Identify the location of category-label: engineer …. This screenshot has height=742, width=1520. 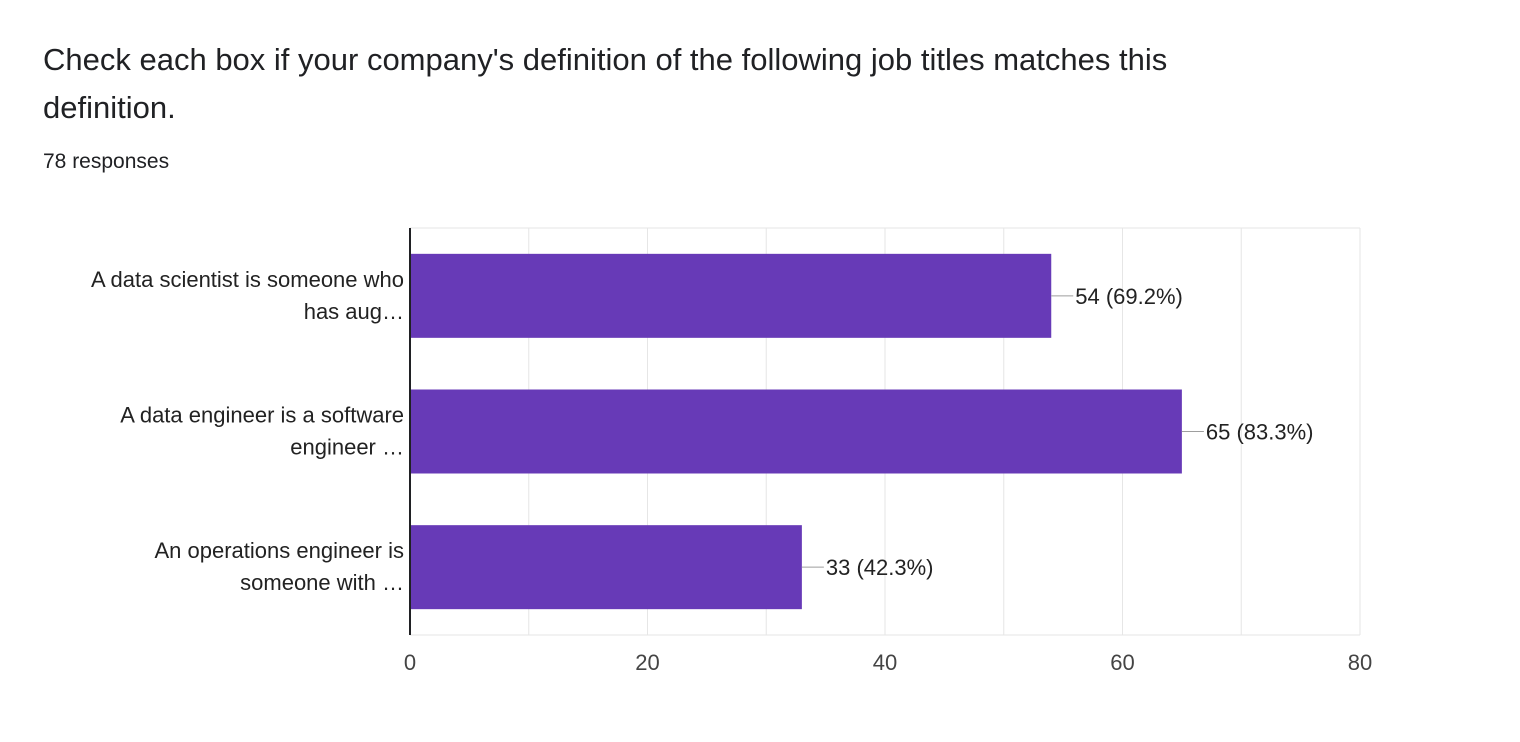
(347, 447).